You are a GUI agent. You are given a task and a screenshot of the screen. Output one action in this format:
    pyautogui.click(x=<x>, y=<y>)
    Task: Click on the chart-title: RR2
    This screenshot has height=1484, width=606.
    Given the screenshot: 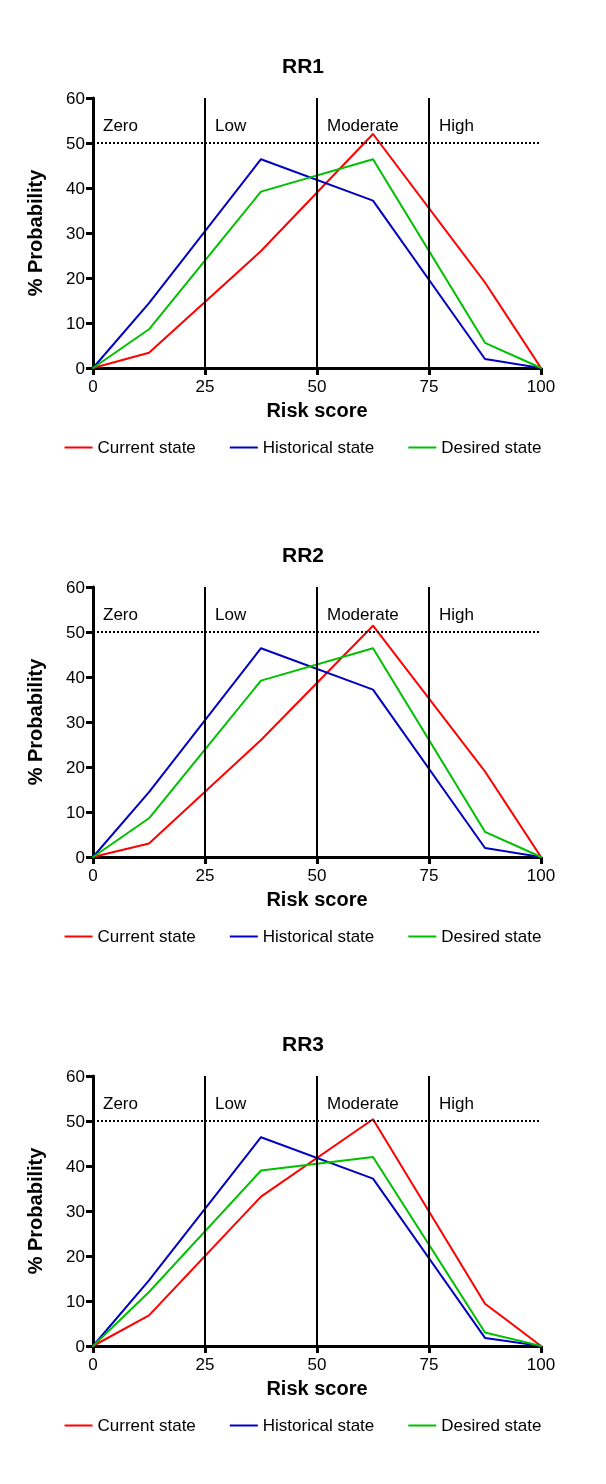 What is the action you would take?
    pyautogui.click(x=303, y=554)
    